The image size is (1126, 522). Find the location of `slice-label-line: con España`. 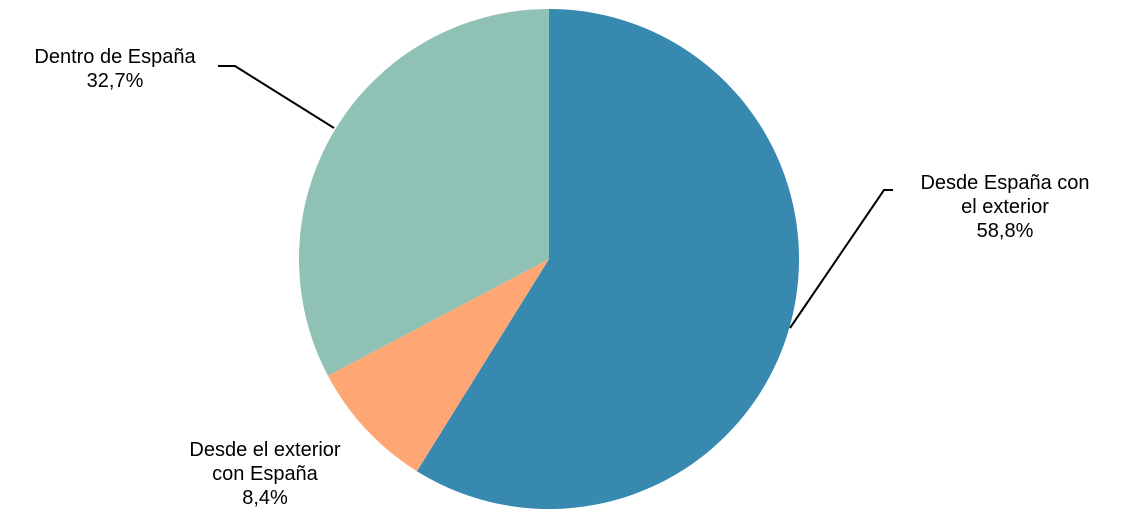

slice-label-line: con España is located at coordinates (265, 474).